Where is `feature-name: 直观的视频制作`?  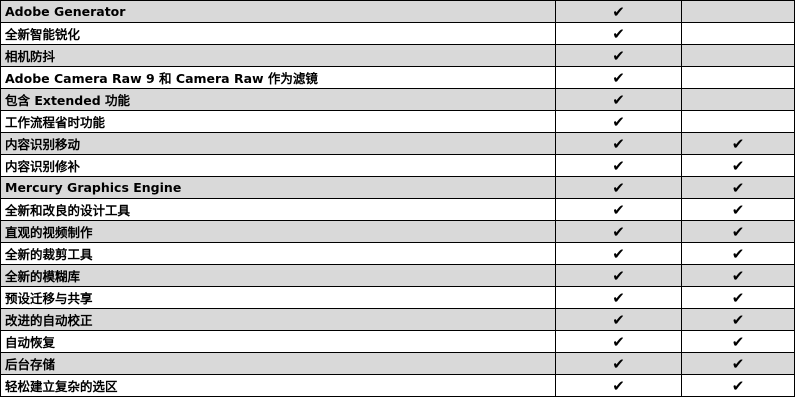 feature-name: 直观的视频制作 is located at coordinates (278, 231).